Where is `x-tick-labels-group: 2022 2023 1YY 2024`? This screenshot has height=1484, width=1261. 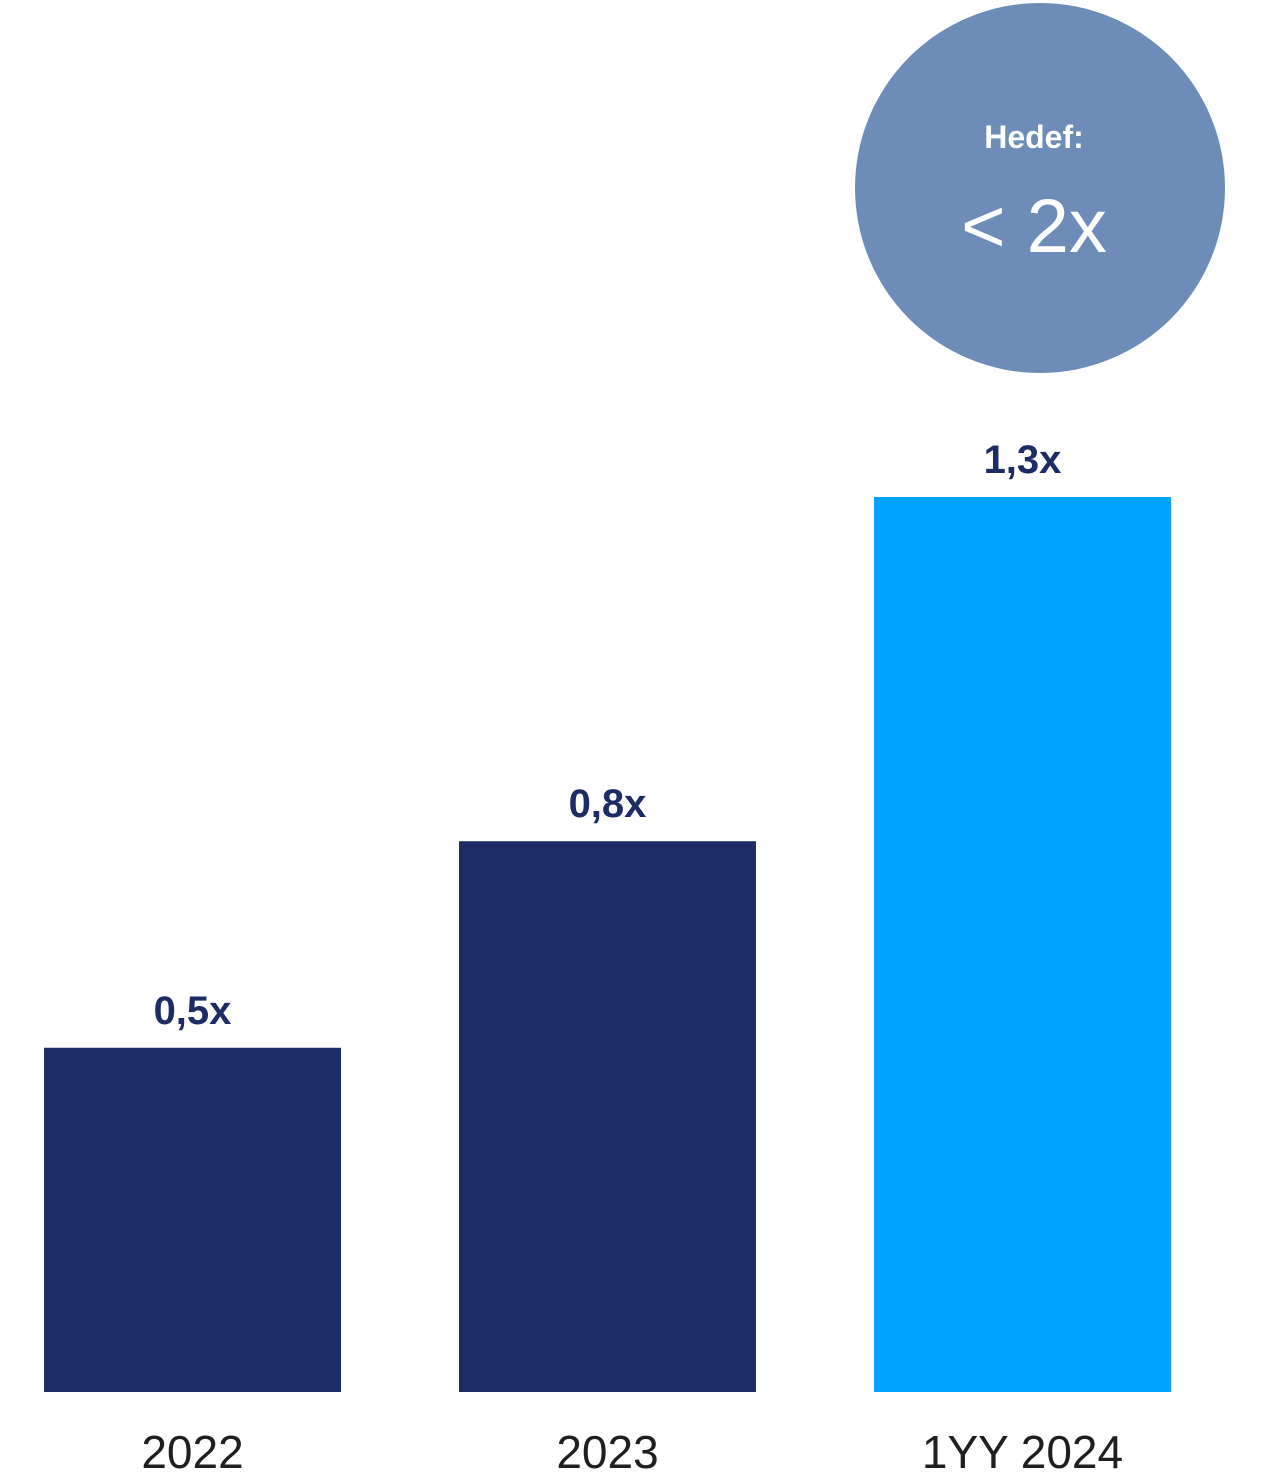 x-tick-labels-group: 2022 2023 1YY 2024 is located at coordinates (632, 1452).